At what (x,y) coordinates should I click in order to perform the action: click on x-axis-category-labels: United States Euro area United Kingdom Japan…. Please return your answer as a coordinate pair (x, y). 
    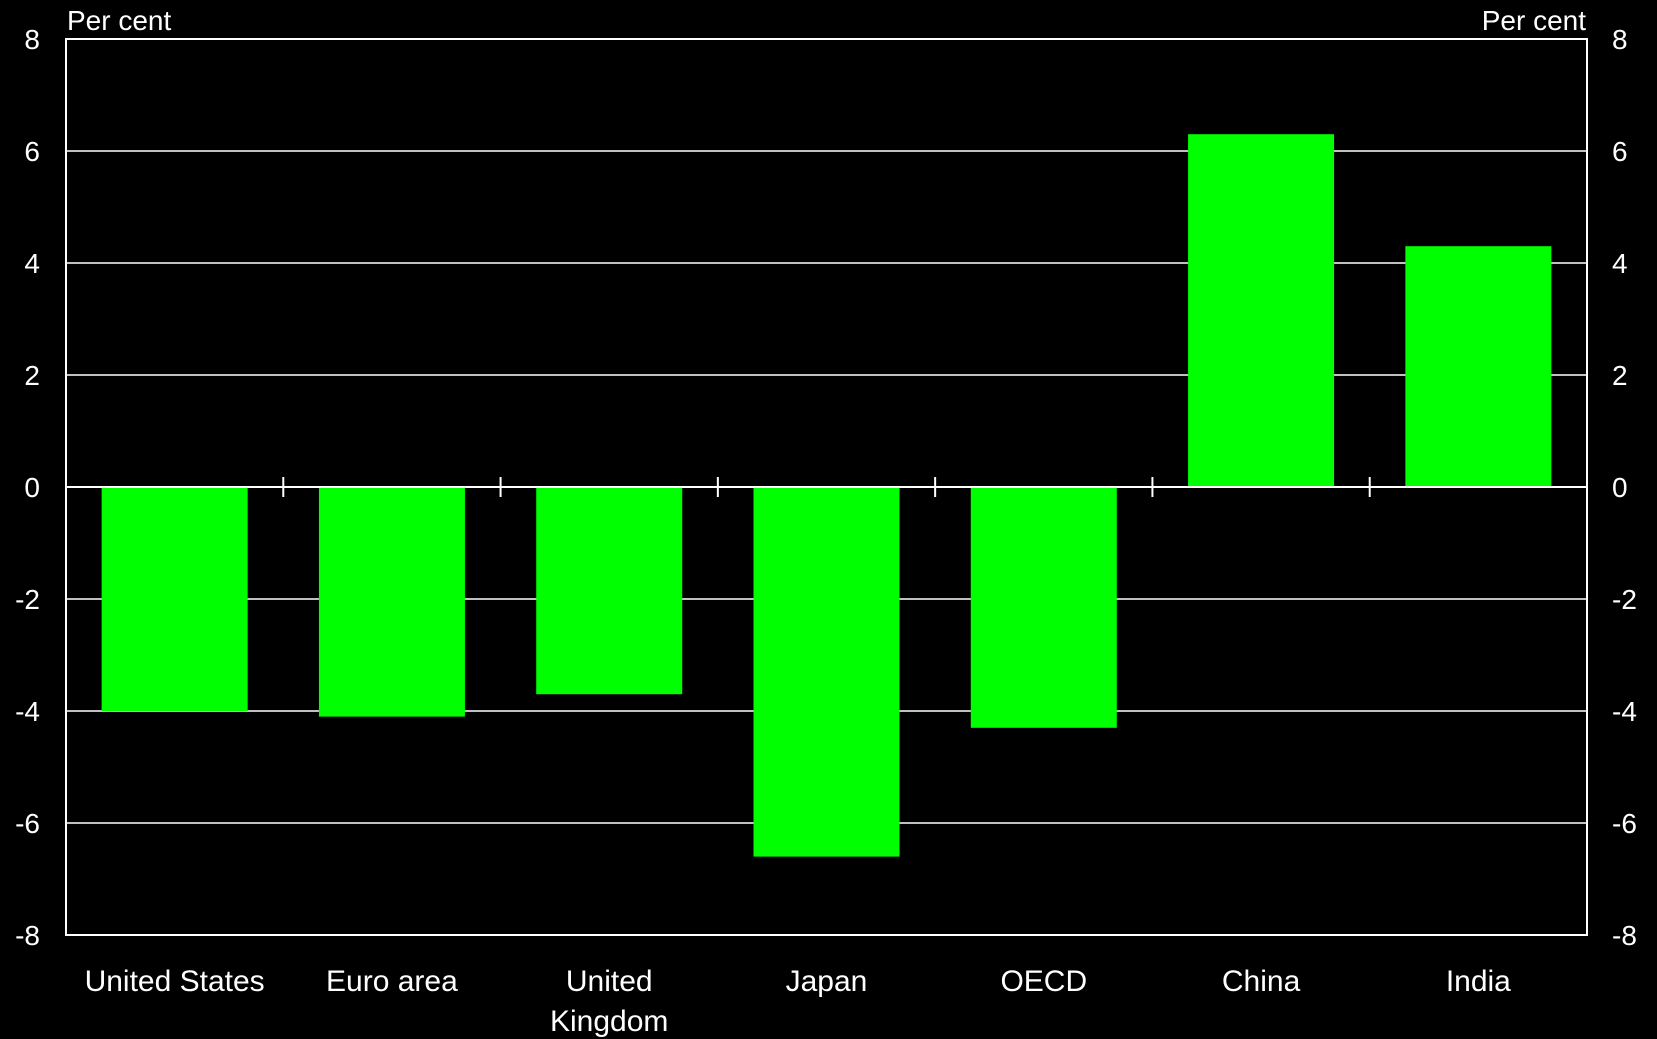
    Looking at the image, I should click on (798, 1001).